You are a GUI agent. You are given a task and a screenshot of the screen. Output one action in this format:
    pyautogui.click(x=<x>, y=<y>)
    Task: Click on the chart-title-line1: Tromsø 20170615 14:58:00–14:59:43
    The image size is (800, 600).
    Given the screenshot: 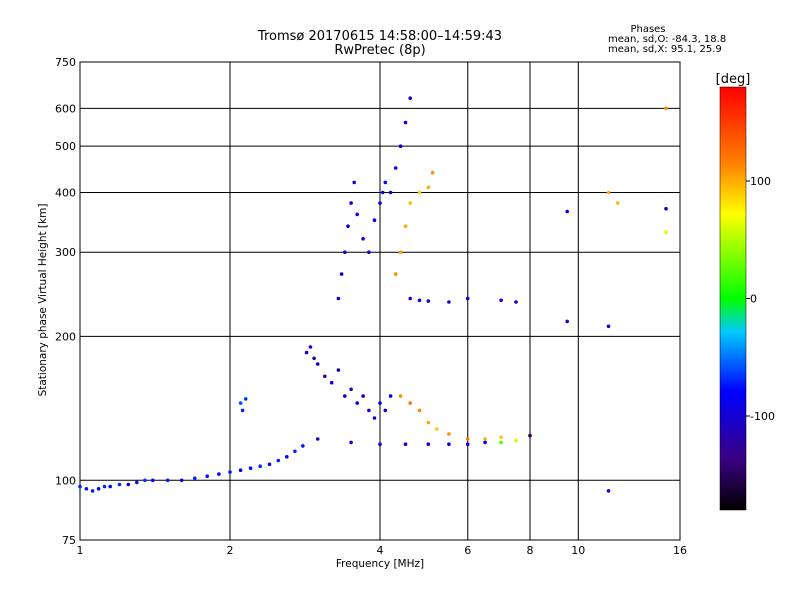 What is the action you would take?
    pyautogui.click(x=379, y=36)
    